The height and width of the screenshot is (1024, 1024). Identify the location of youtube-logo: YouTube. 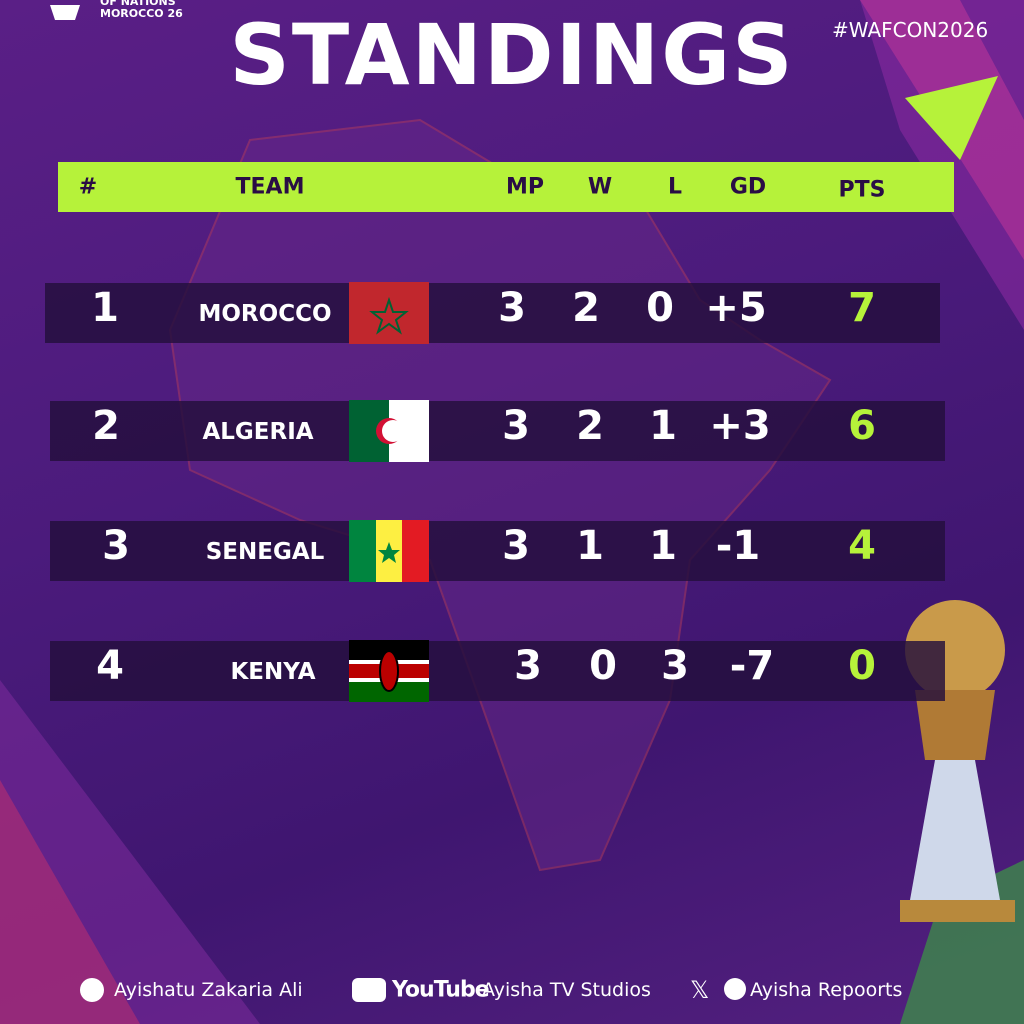
(441, 990).